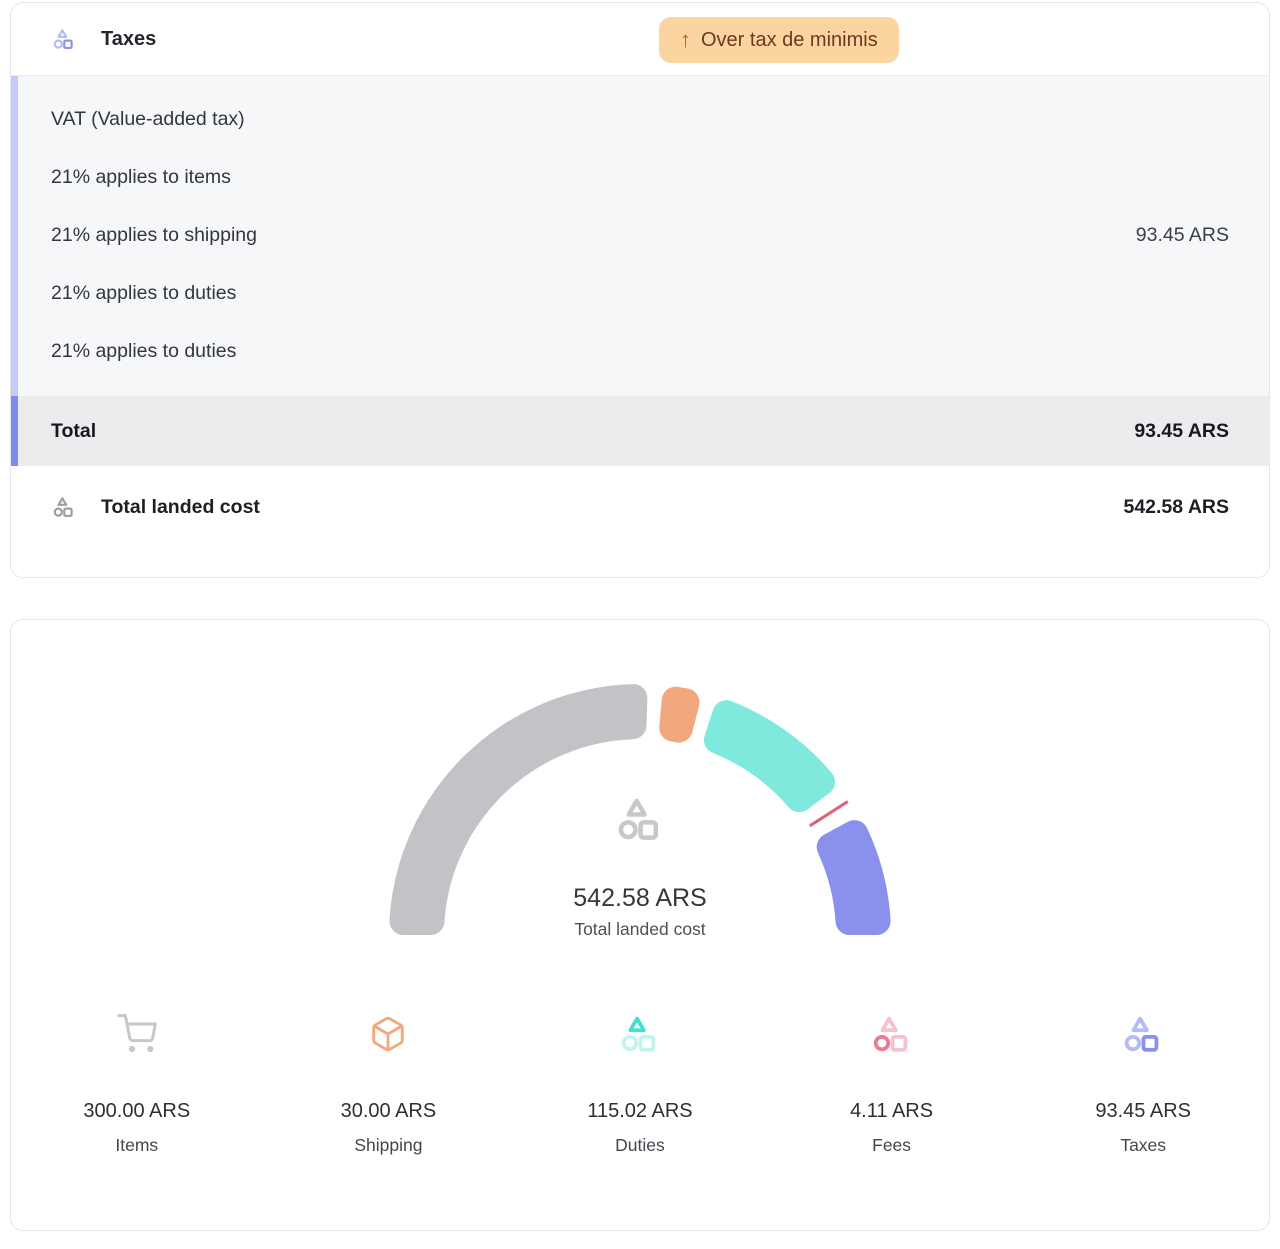  Describe the element at coordinates (1181, 430) in the screenshot. I see `total-value: 93.45 ARS` at that location.